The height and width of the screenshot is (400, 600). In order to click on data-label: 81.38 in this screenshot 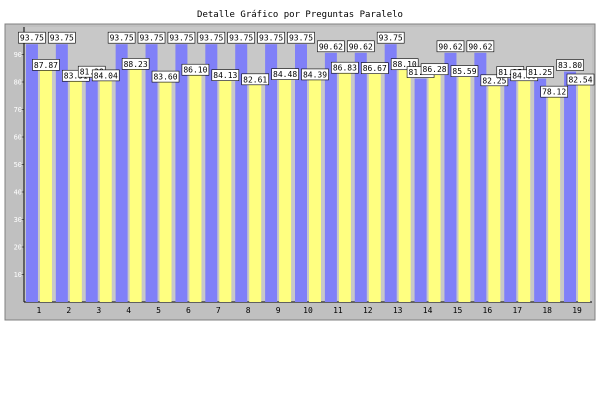, I will do `click(92, 72)`.